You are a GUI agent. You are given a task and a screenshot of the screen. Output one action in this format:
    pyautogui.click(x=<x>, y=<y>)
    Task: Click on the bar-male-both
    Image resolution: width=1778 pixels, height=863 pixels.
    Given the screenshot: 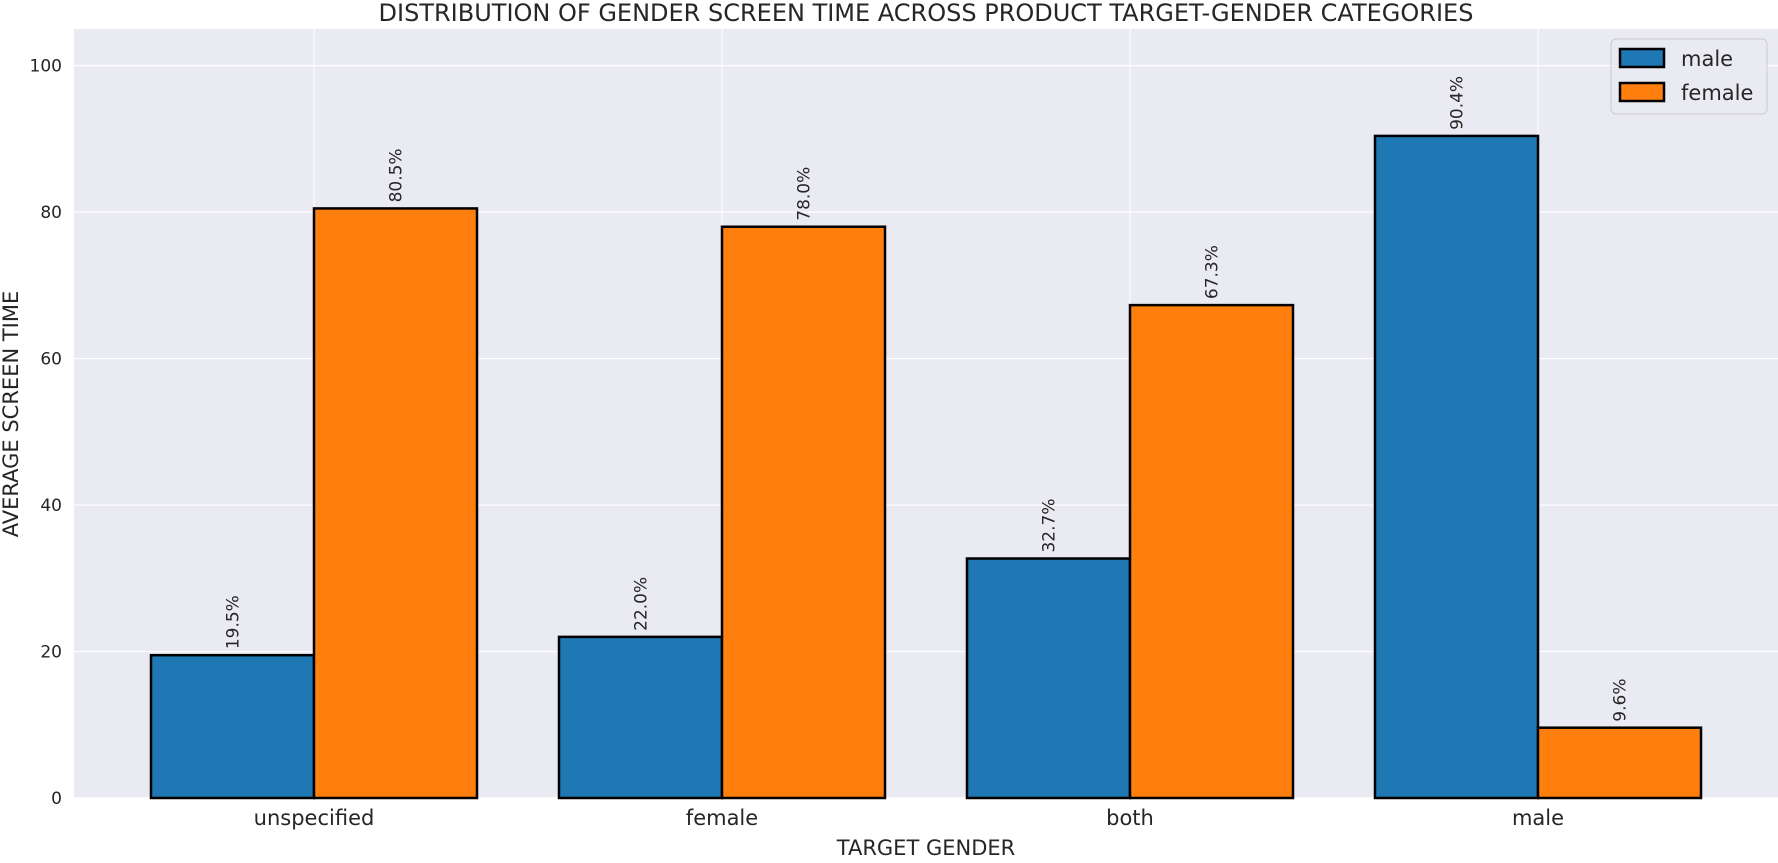 What is the action you would take?
    pyautogui.click(x=1048, y=678)
    